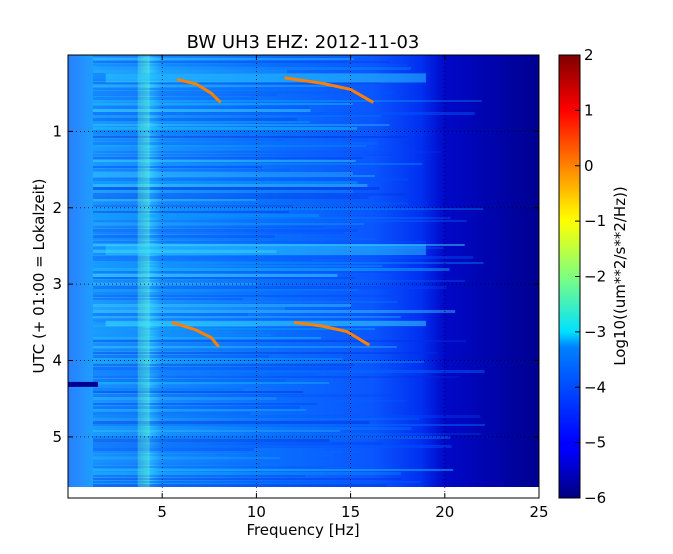  Describe the element at coordinates (256, 512) in the screenshot. I see `x-tick-label: 10` at that location.